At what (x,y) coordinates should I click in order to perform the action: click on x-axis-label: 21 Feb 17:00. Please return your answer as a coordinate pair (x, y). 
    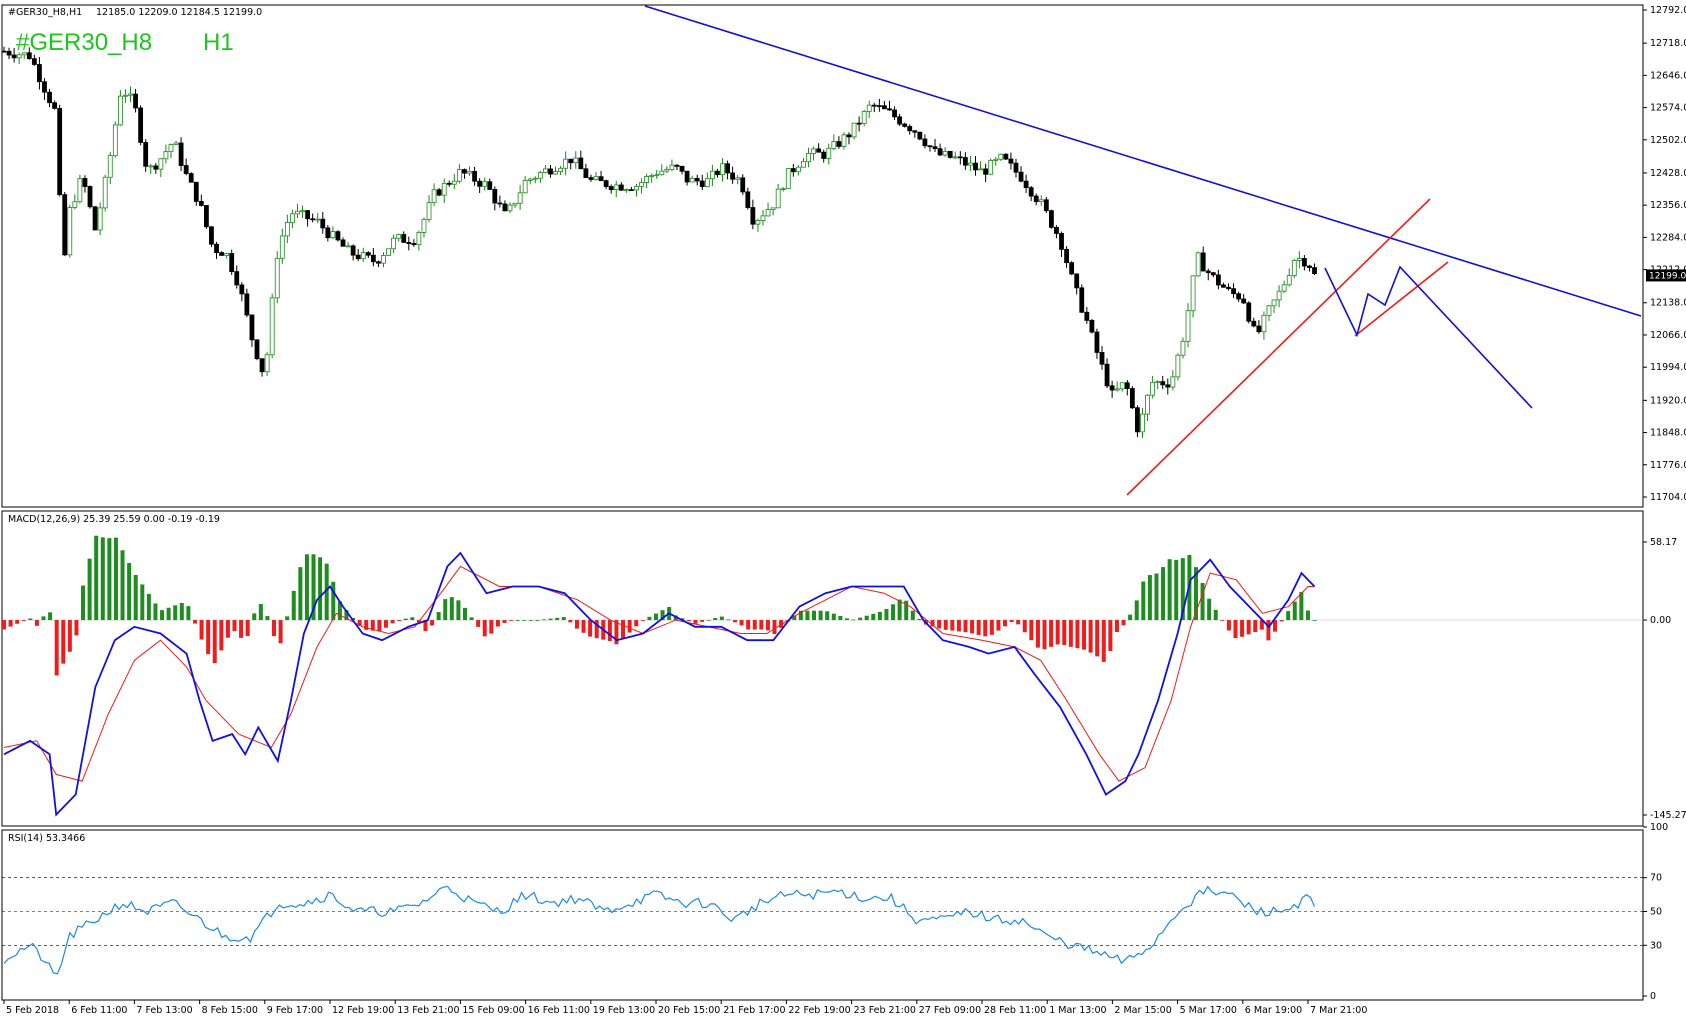
    Looking at the image, I should click on (754, 1010).